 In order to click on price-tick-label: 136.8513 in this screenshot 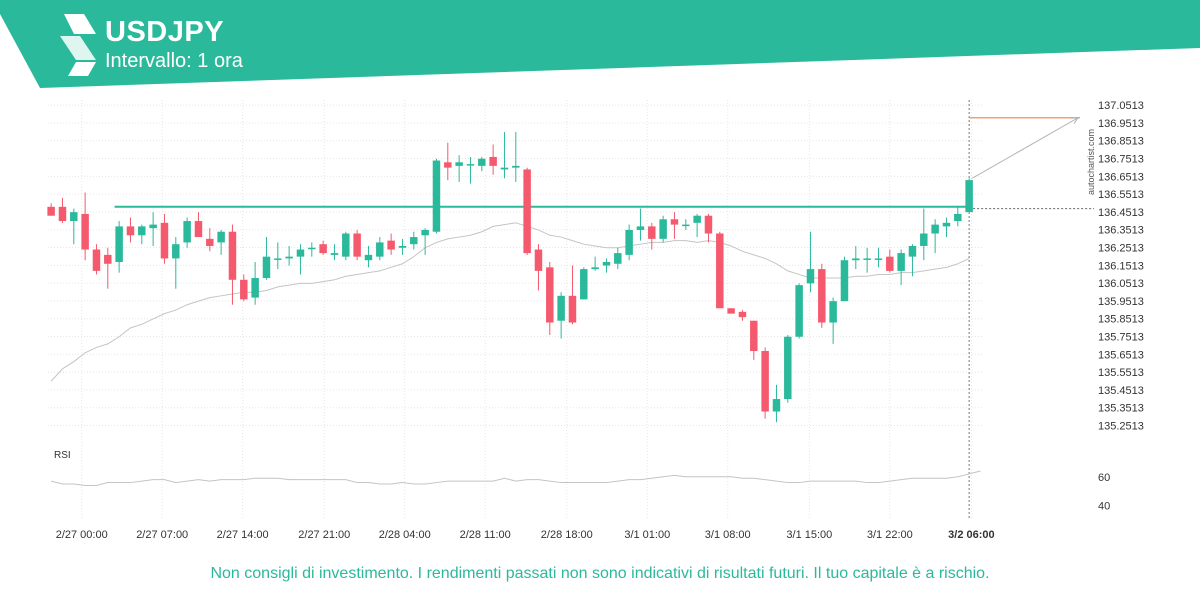, I will do `click(1121, 142)`.